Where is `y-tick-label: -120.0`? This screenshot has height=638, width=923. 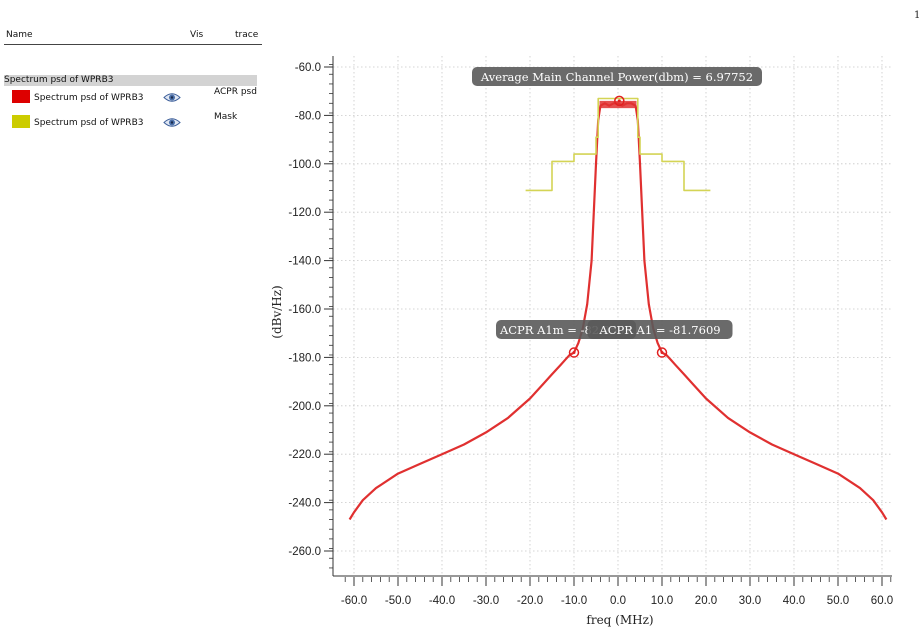
y-tick-label: -120.0 is located at coordinates (304, 213).